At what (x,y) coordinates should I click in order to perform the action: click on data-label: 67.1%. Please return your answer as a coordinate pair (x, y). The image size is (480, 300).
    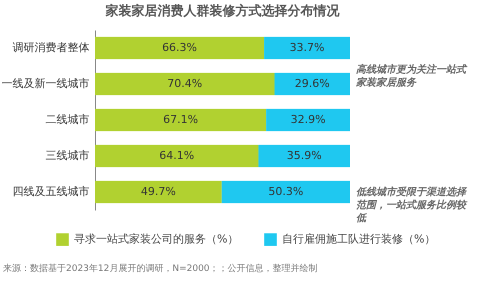
    Looking at the image, I should click on (180, 119).